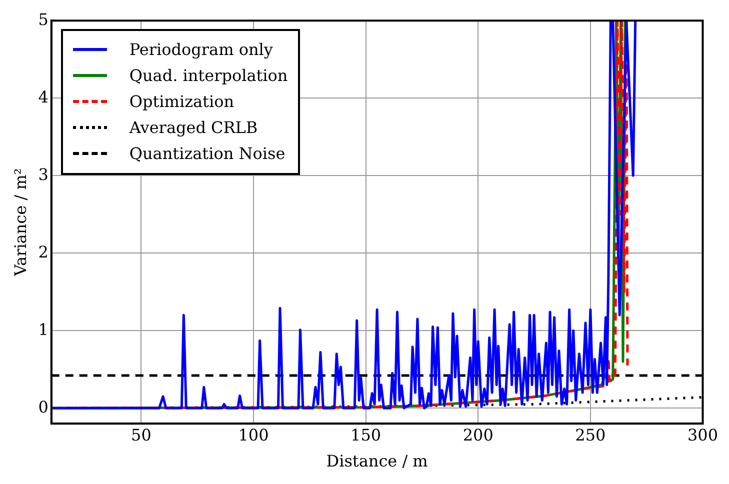  I want to click on x-tick-label: 50, so click(141, 434).